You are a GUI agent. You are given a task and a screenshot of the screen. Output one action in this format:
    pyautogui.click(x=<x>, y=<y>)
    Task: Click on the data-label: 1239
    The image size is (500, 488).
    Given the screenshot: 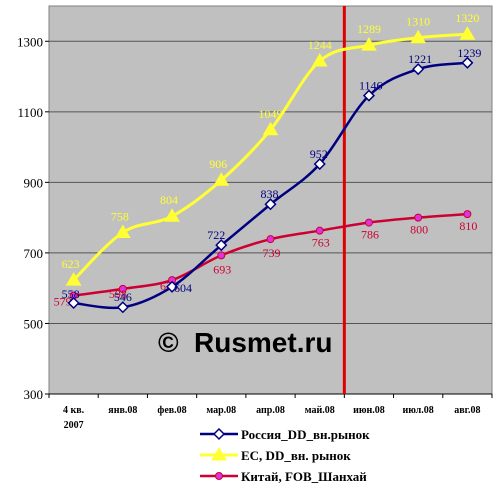 What is the action you would take?
    pyautogui.click(x=469, y=53)
    